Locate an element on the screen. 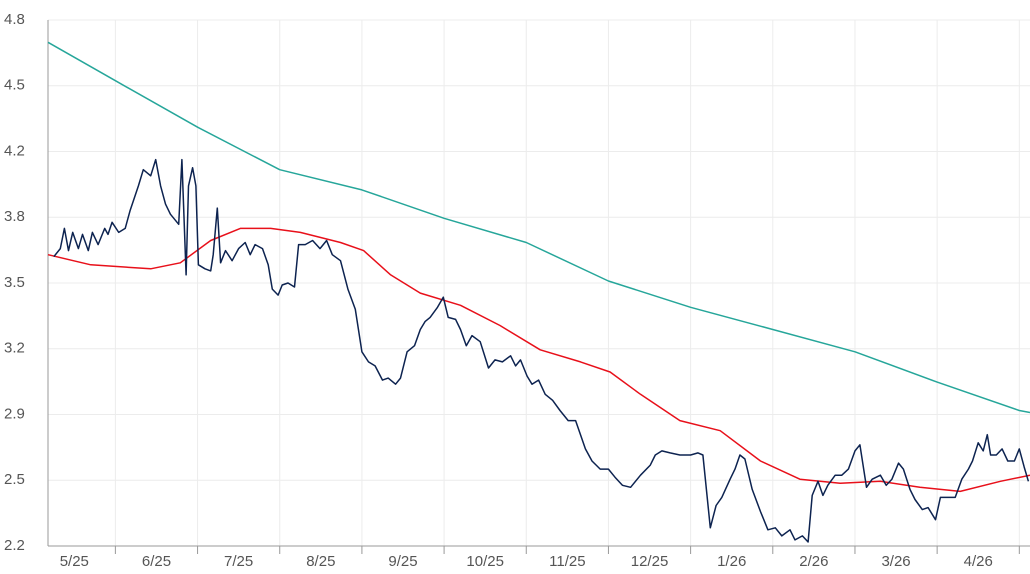 This screenshot has height=574, width=1030. y-tick-label: 2.9 is located at coordinates (14, 413).